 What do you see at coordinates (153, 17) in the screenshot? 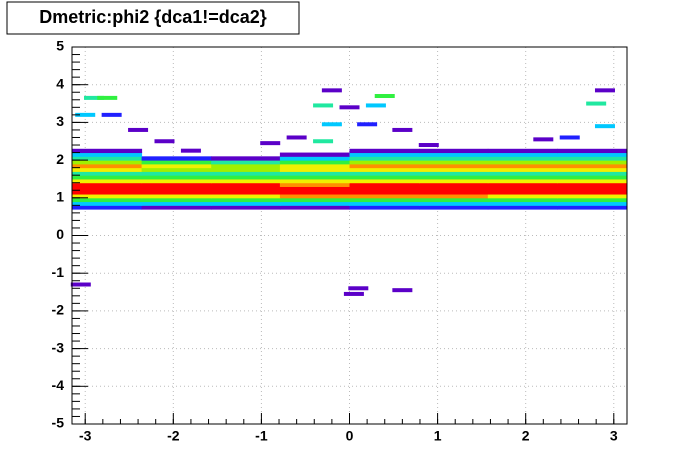
I see `chart-title: Dmetric:phi2 {dca1!=dca2}` at bounding box center [153, 17].